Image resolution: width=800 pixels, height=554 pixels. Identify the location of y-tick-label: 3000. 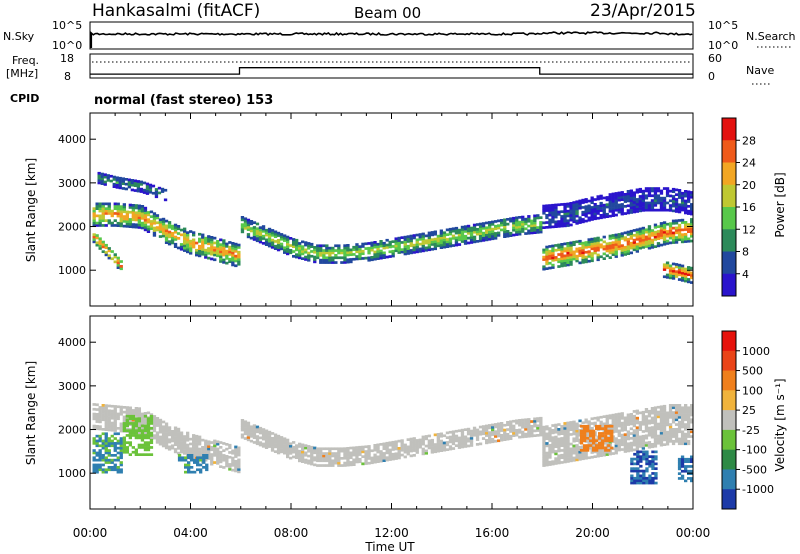
(72, 386).